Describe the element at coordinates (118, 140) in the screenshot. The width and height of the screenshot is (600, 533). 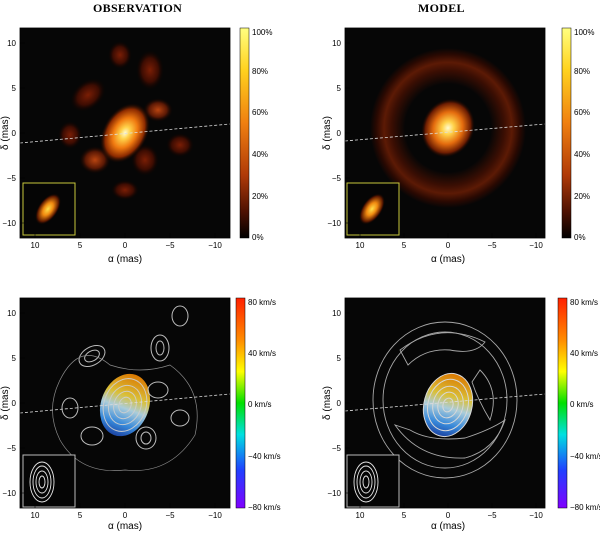
I see `ticks-tl` at that location.